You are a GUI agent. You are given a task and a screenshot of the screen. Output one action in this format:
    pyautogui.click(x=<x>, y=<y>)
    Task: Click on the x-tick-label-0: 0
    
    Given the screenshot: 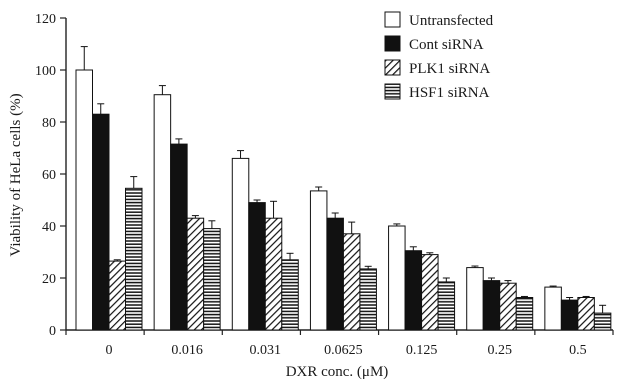 What is the action you would take?
    pyautogui.click(x=109, y=350)
    